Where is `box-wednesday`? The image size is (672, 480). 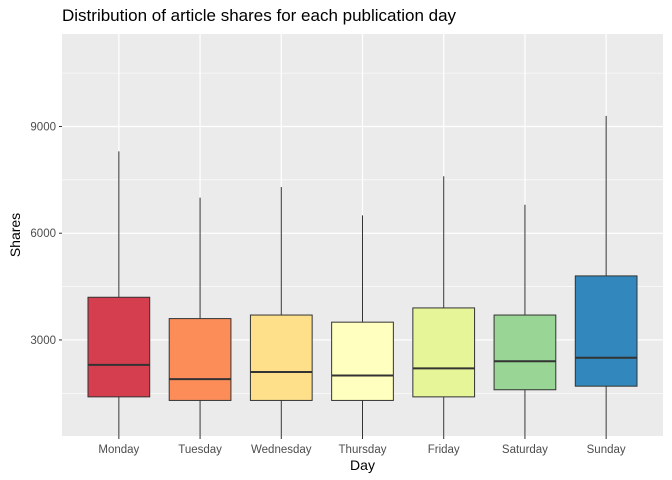 box-wednesday is located at coordinates (281, 311).